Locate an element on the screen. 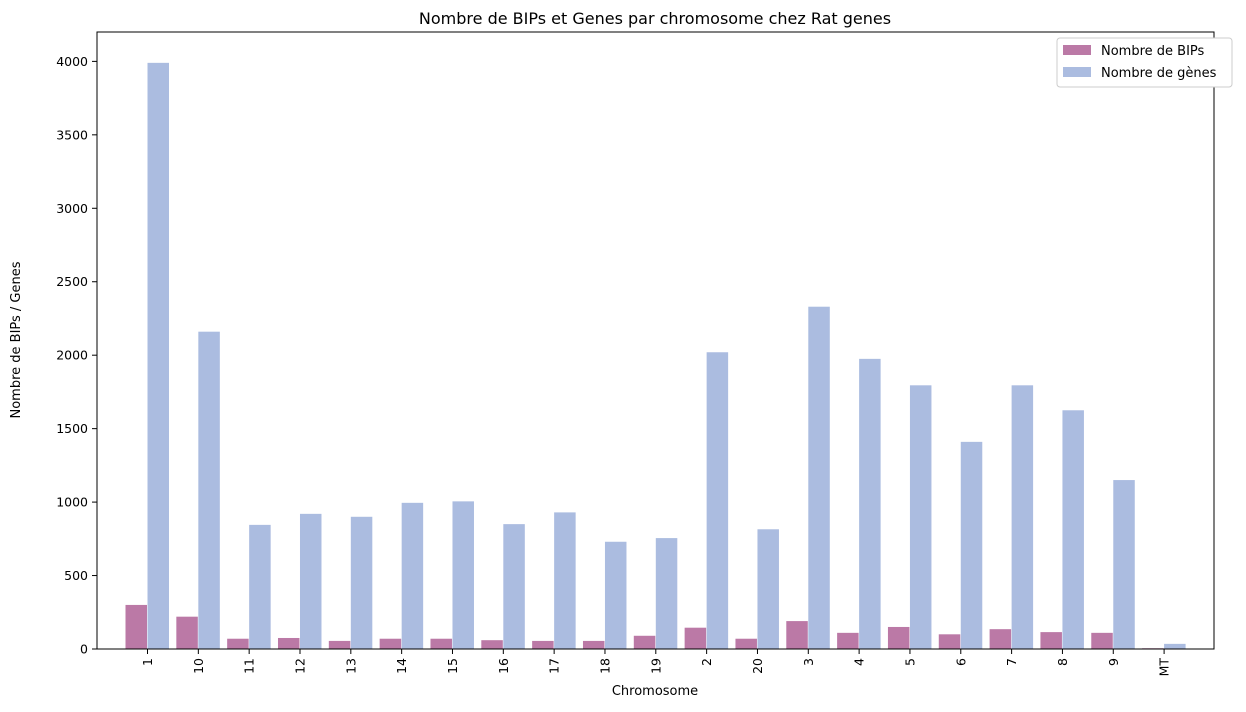 The height and width of the screenshot is (712, 1246). x-tick-label: 3 is located at coordinates (808, 662).